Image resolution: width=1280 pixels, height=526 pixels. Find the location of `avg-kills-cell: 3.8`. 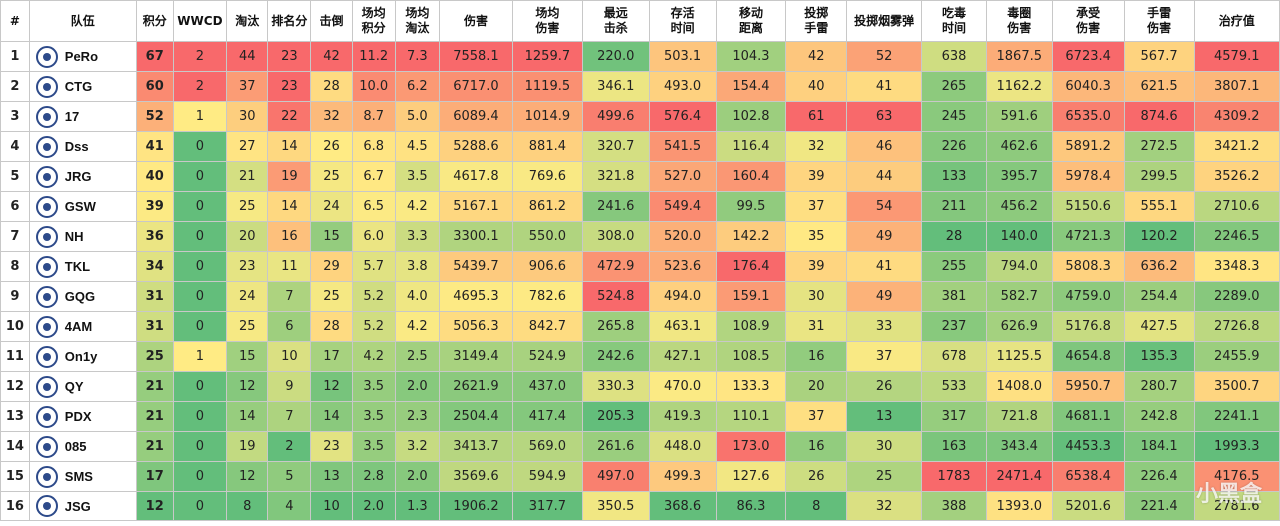

avg-kills-cell: 3.8 is located at coordinates (417, 266).